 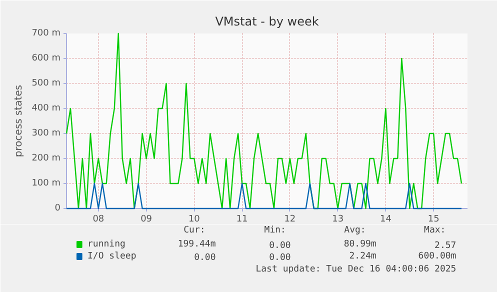 I want to click on x-tick-label: 14, so click(x=386, y=219).